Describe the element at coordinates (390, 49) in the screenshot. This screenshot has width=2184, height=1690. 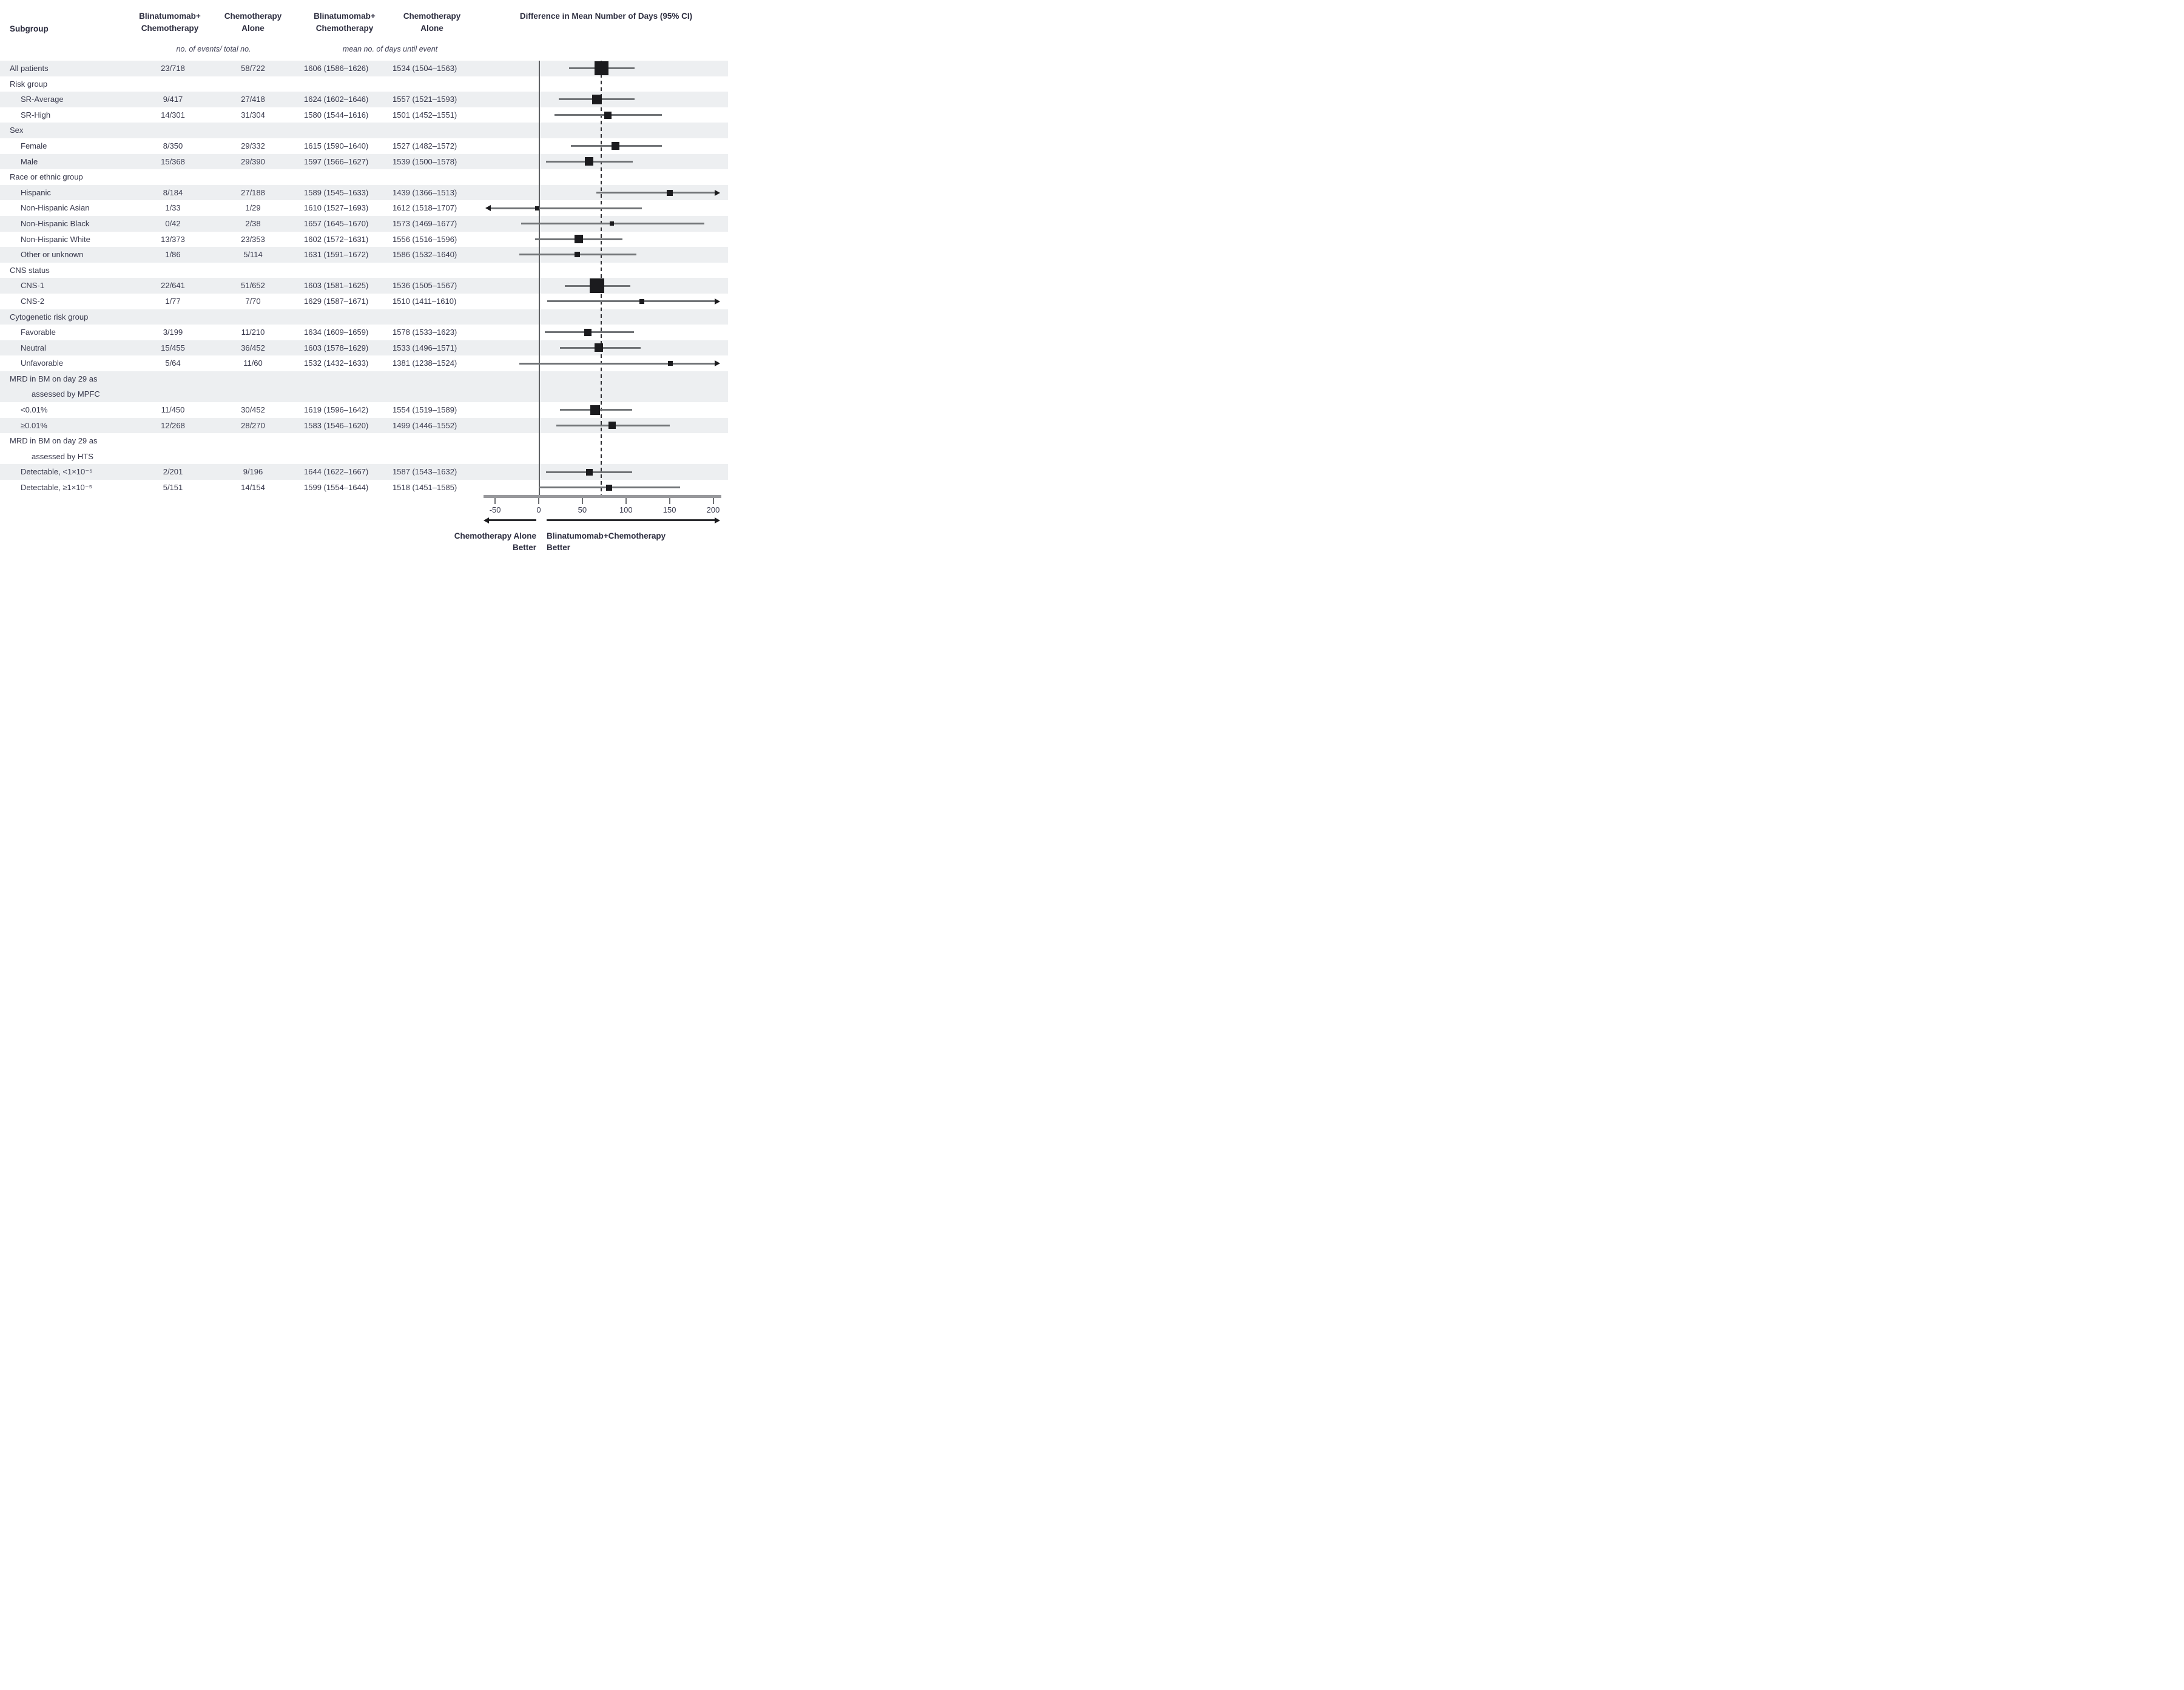
I see `subheader-means: mean no. of days until event` at that location.